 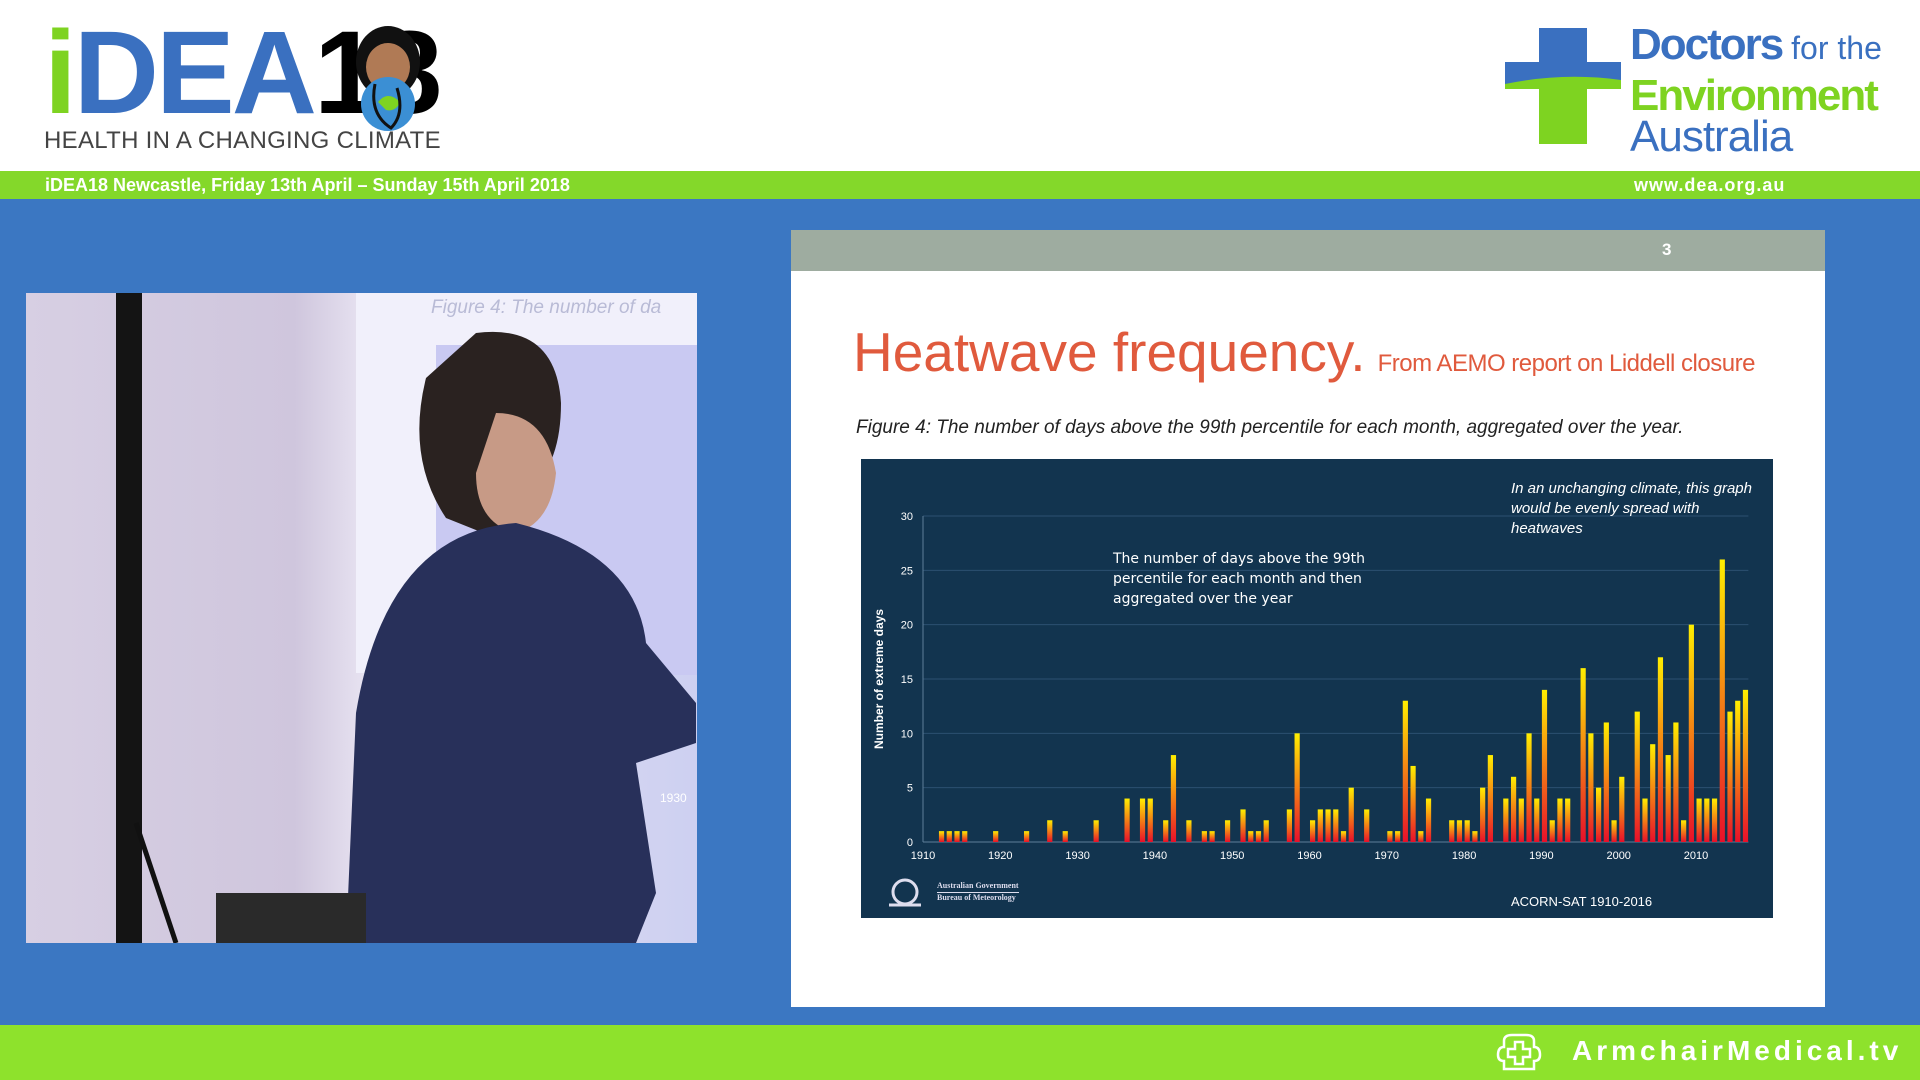 I want to click on y-axis-label: Number of extreme days, so click(x=879, y=679).